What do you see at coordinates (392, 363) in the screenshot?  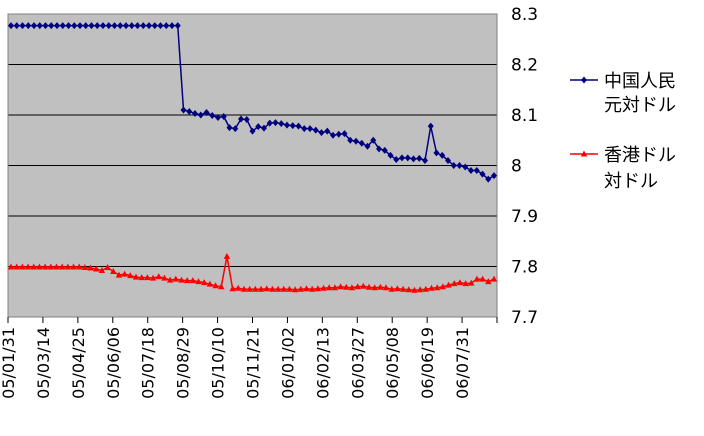 I see `x-tick-label: 06/05/08` at bounding box center [392, 363].